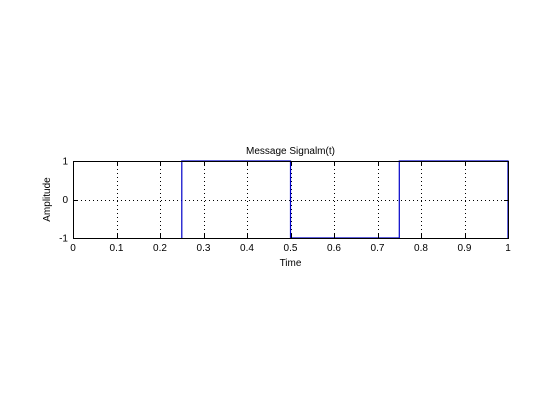  What do you see at coordinates (291, 263) in the screenshot?
I see `x-axis-label: Time` at bounding box center [291, 263].